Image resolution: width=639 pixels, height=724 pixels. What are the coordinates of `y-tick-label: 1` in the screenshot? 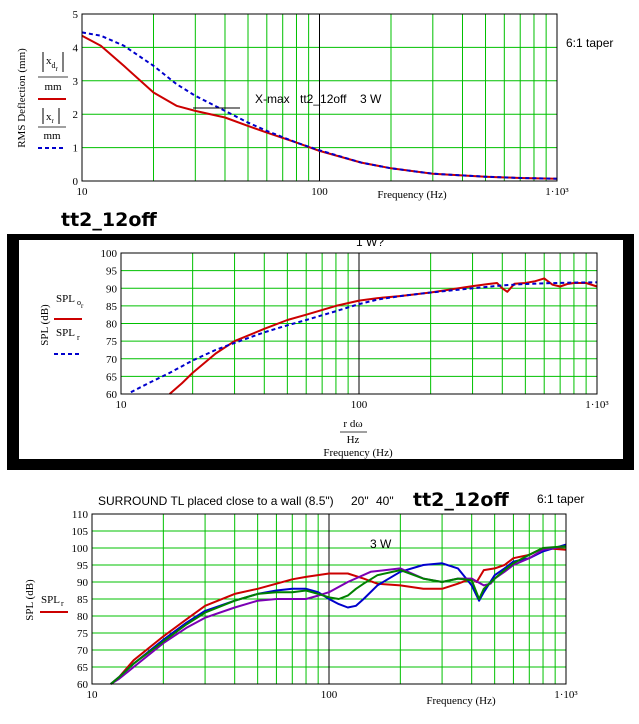 It's located at (76, 149).